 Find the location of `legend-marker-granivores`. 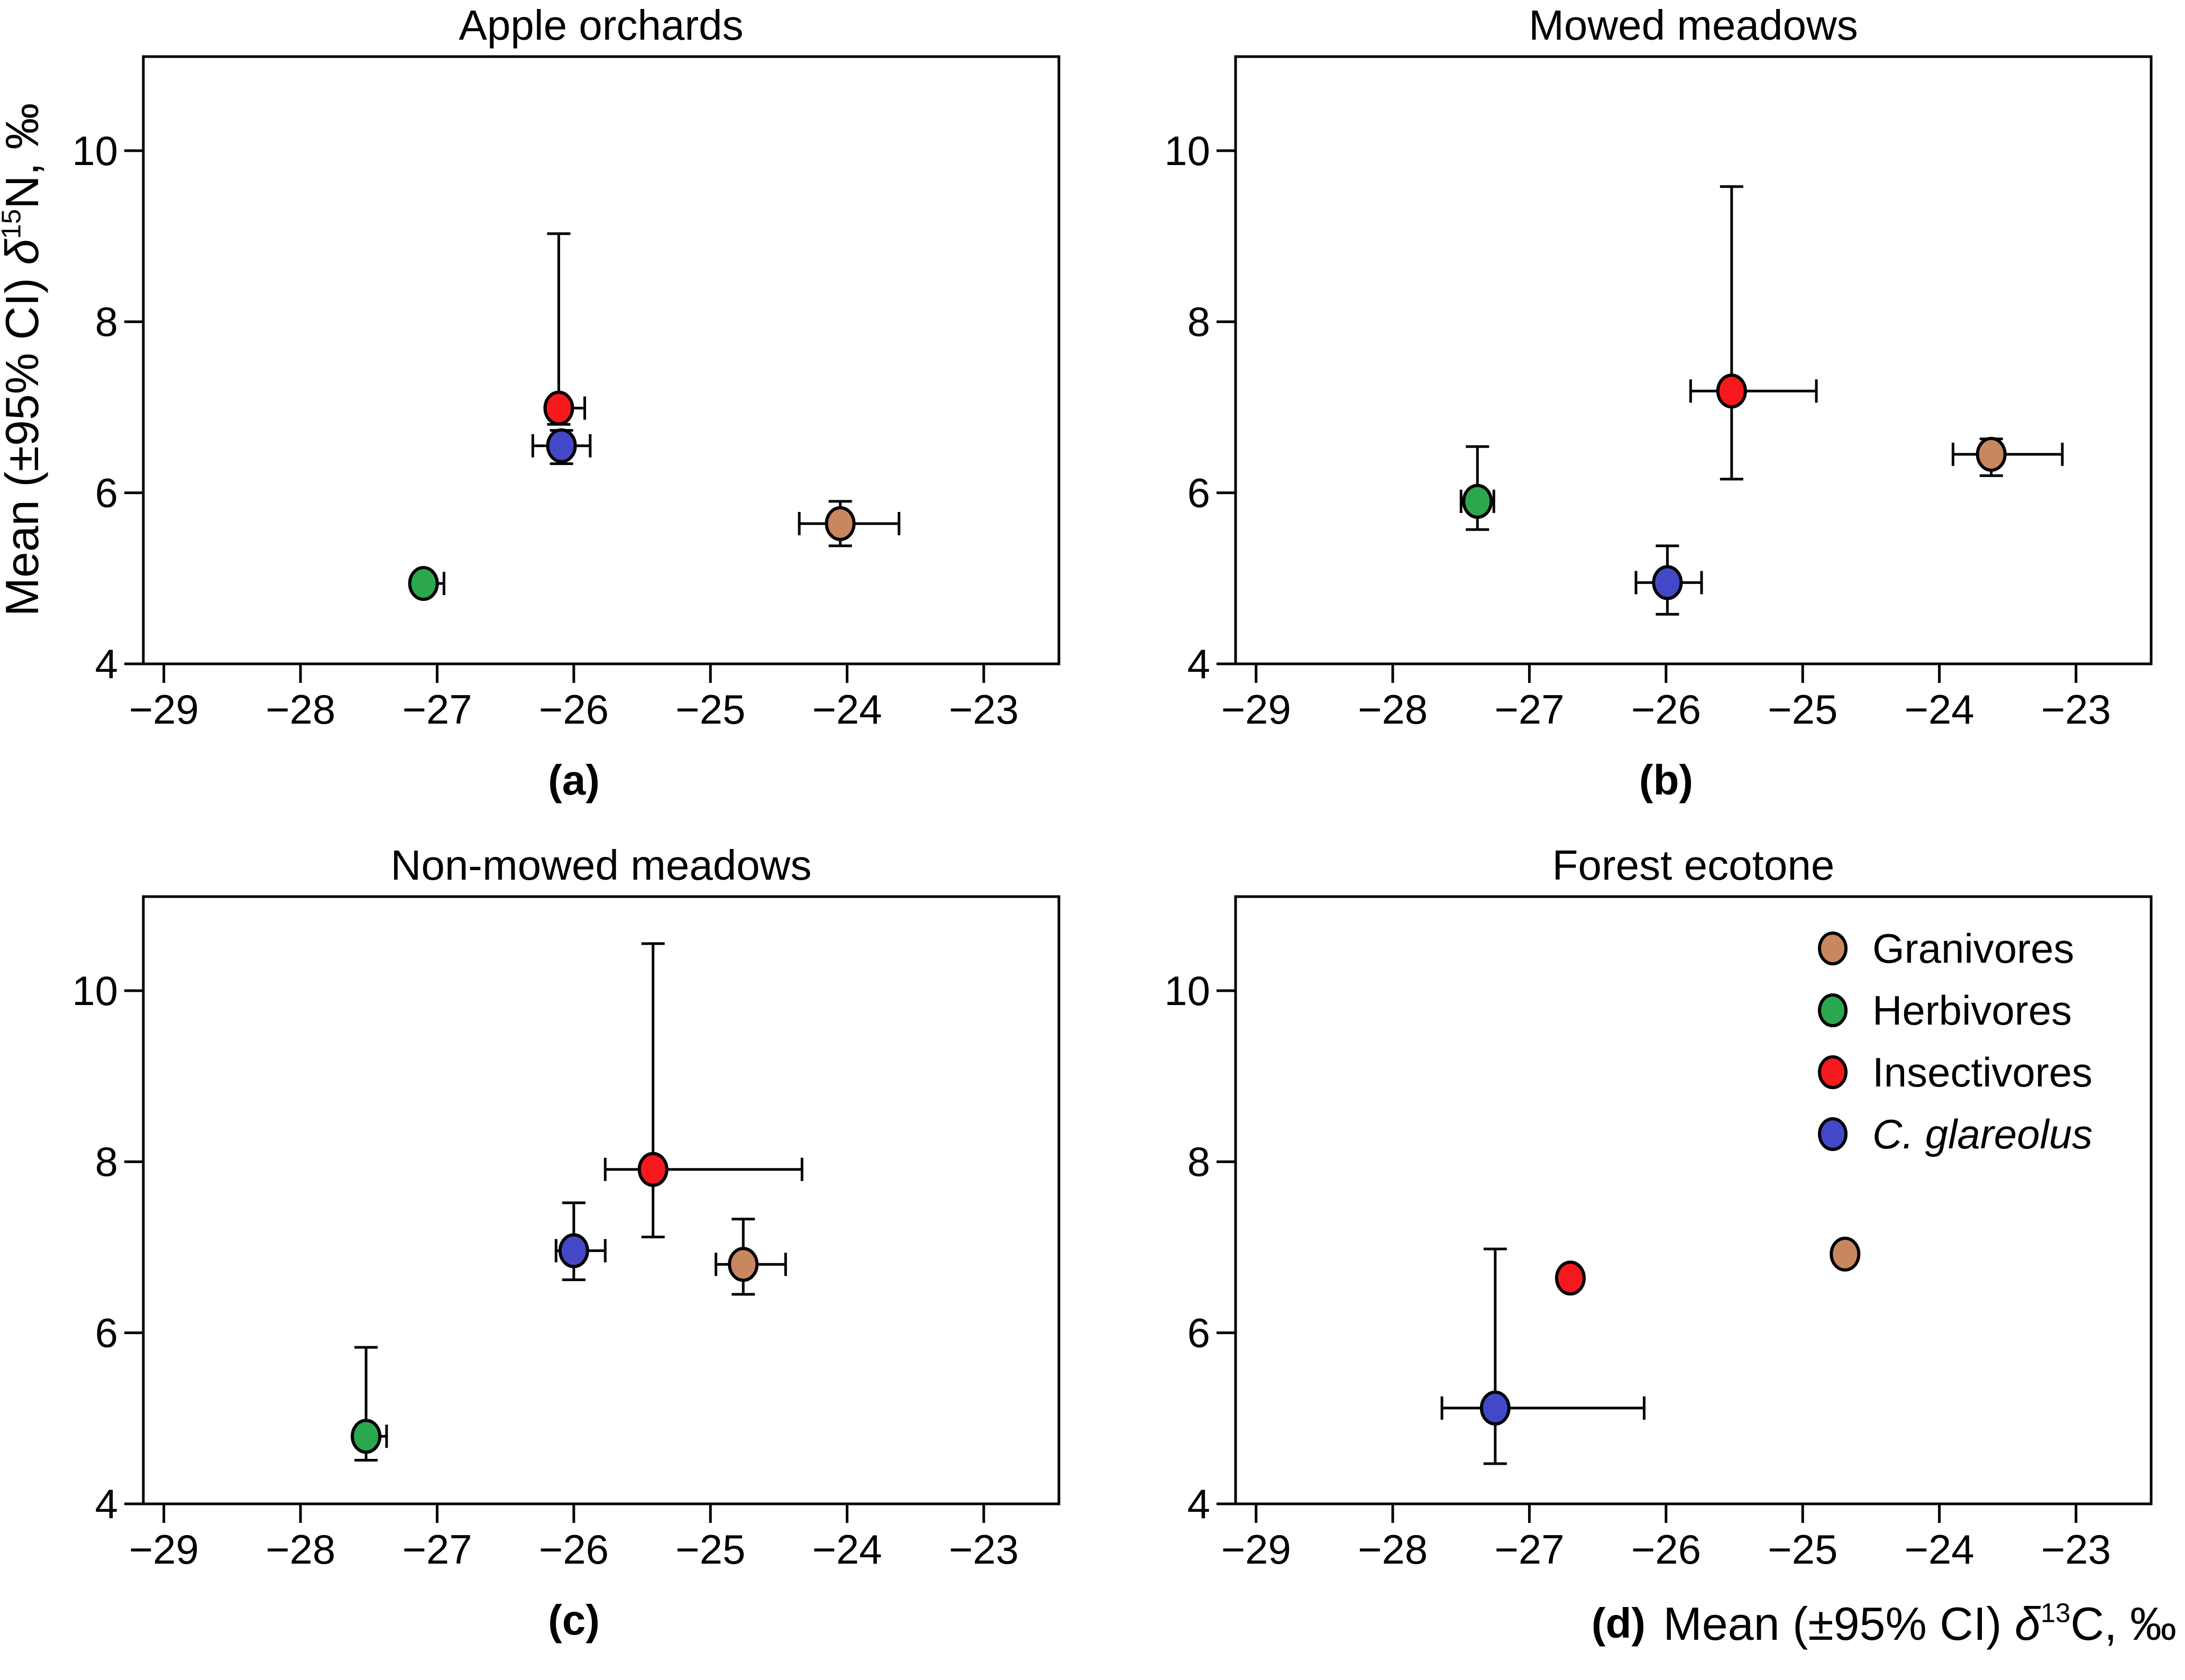

legend-marker-granivores is located at coordinates (1833, 948).